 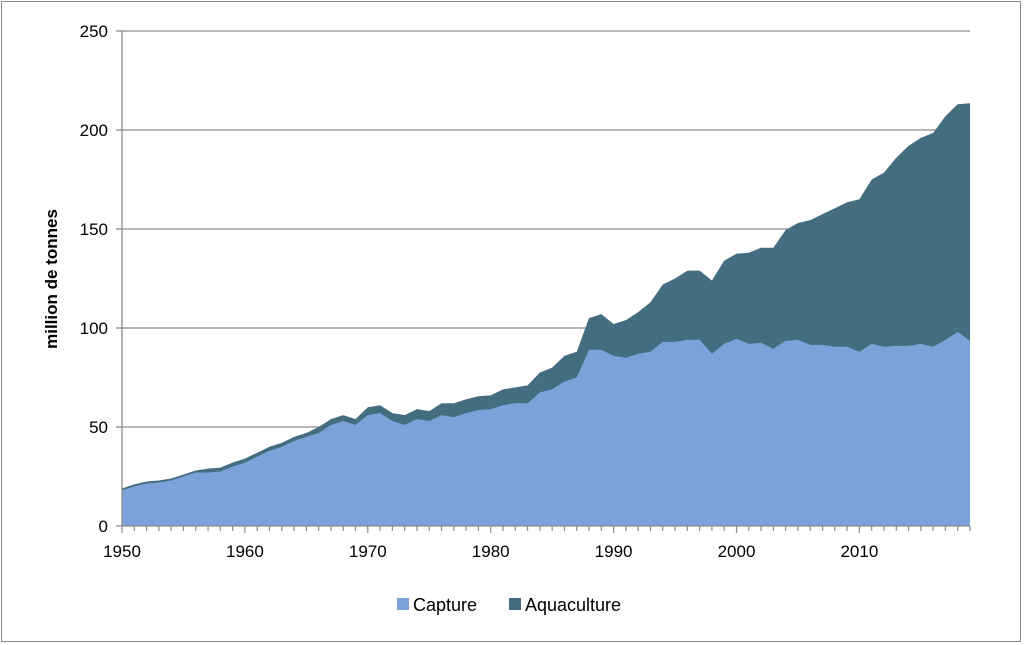 What do you see at coordinates (368, 551) in the screenshot?
I see `x-tick-label: 1970` at bounding box center [368, 551].